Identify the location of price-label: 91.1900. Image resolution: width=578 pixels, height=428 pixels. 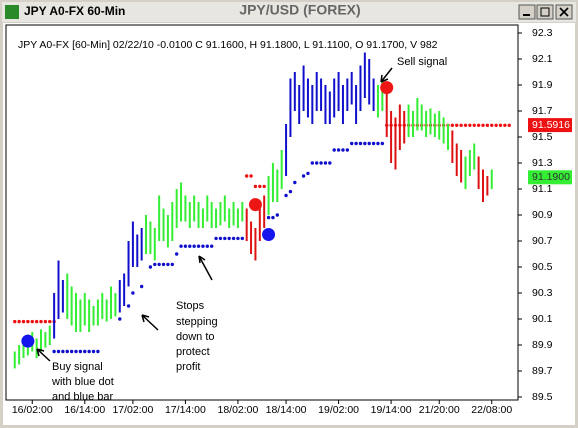
(551, 177).